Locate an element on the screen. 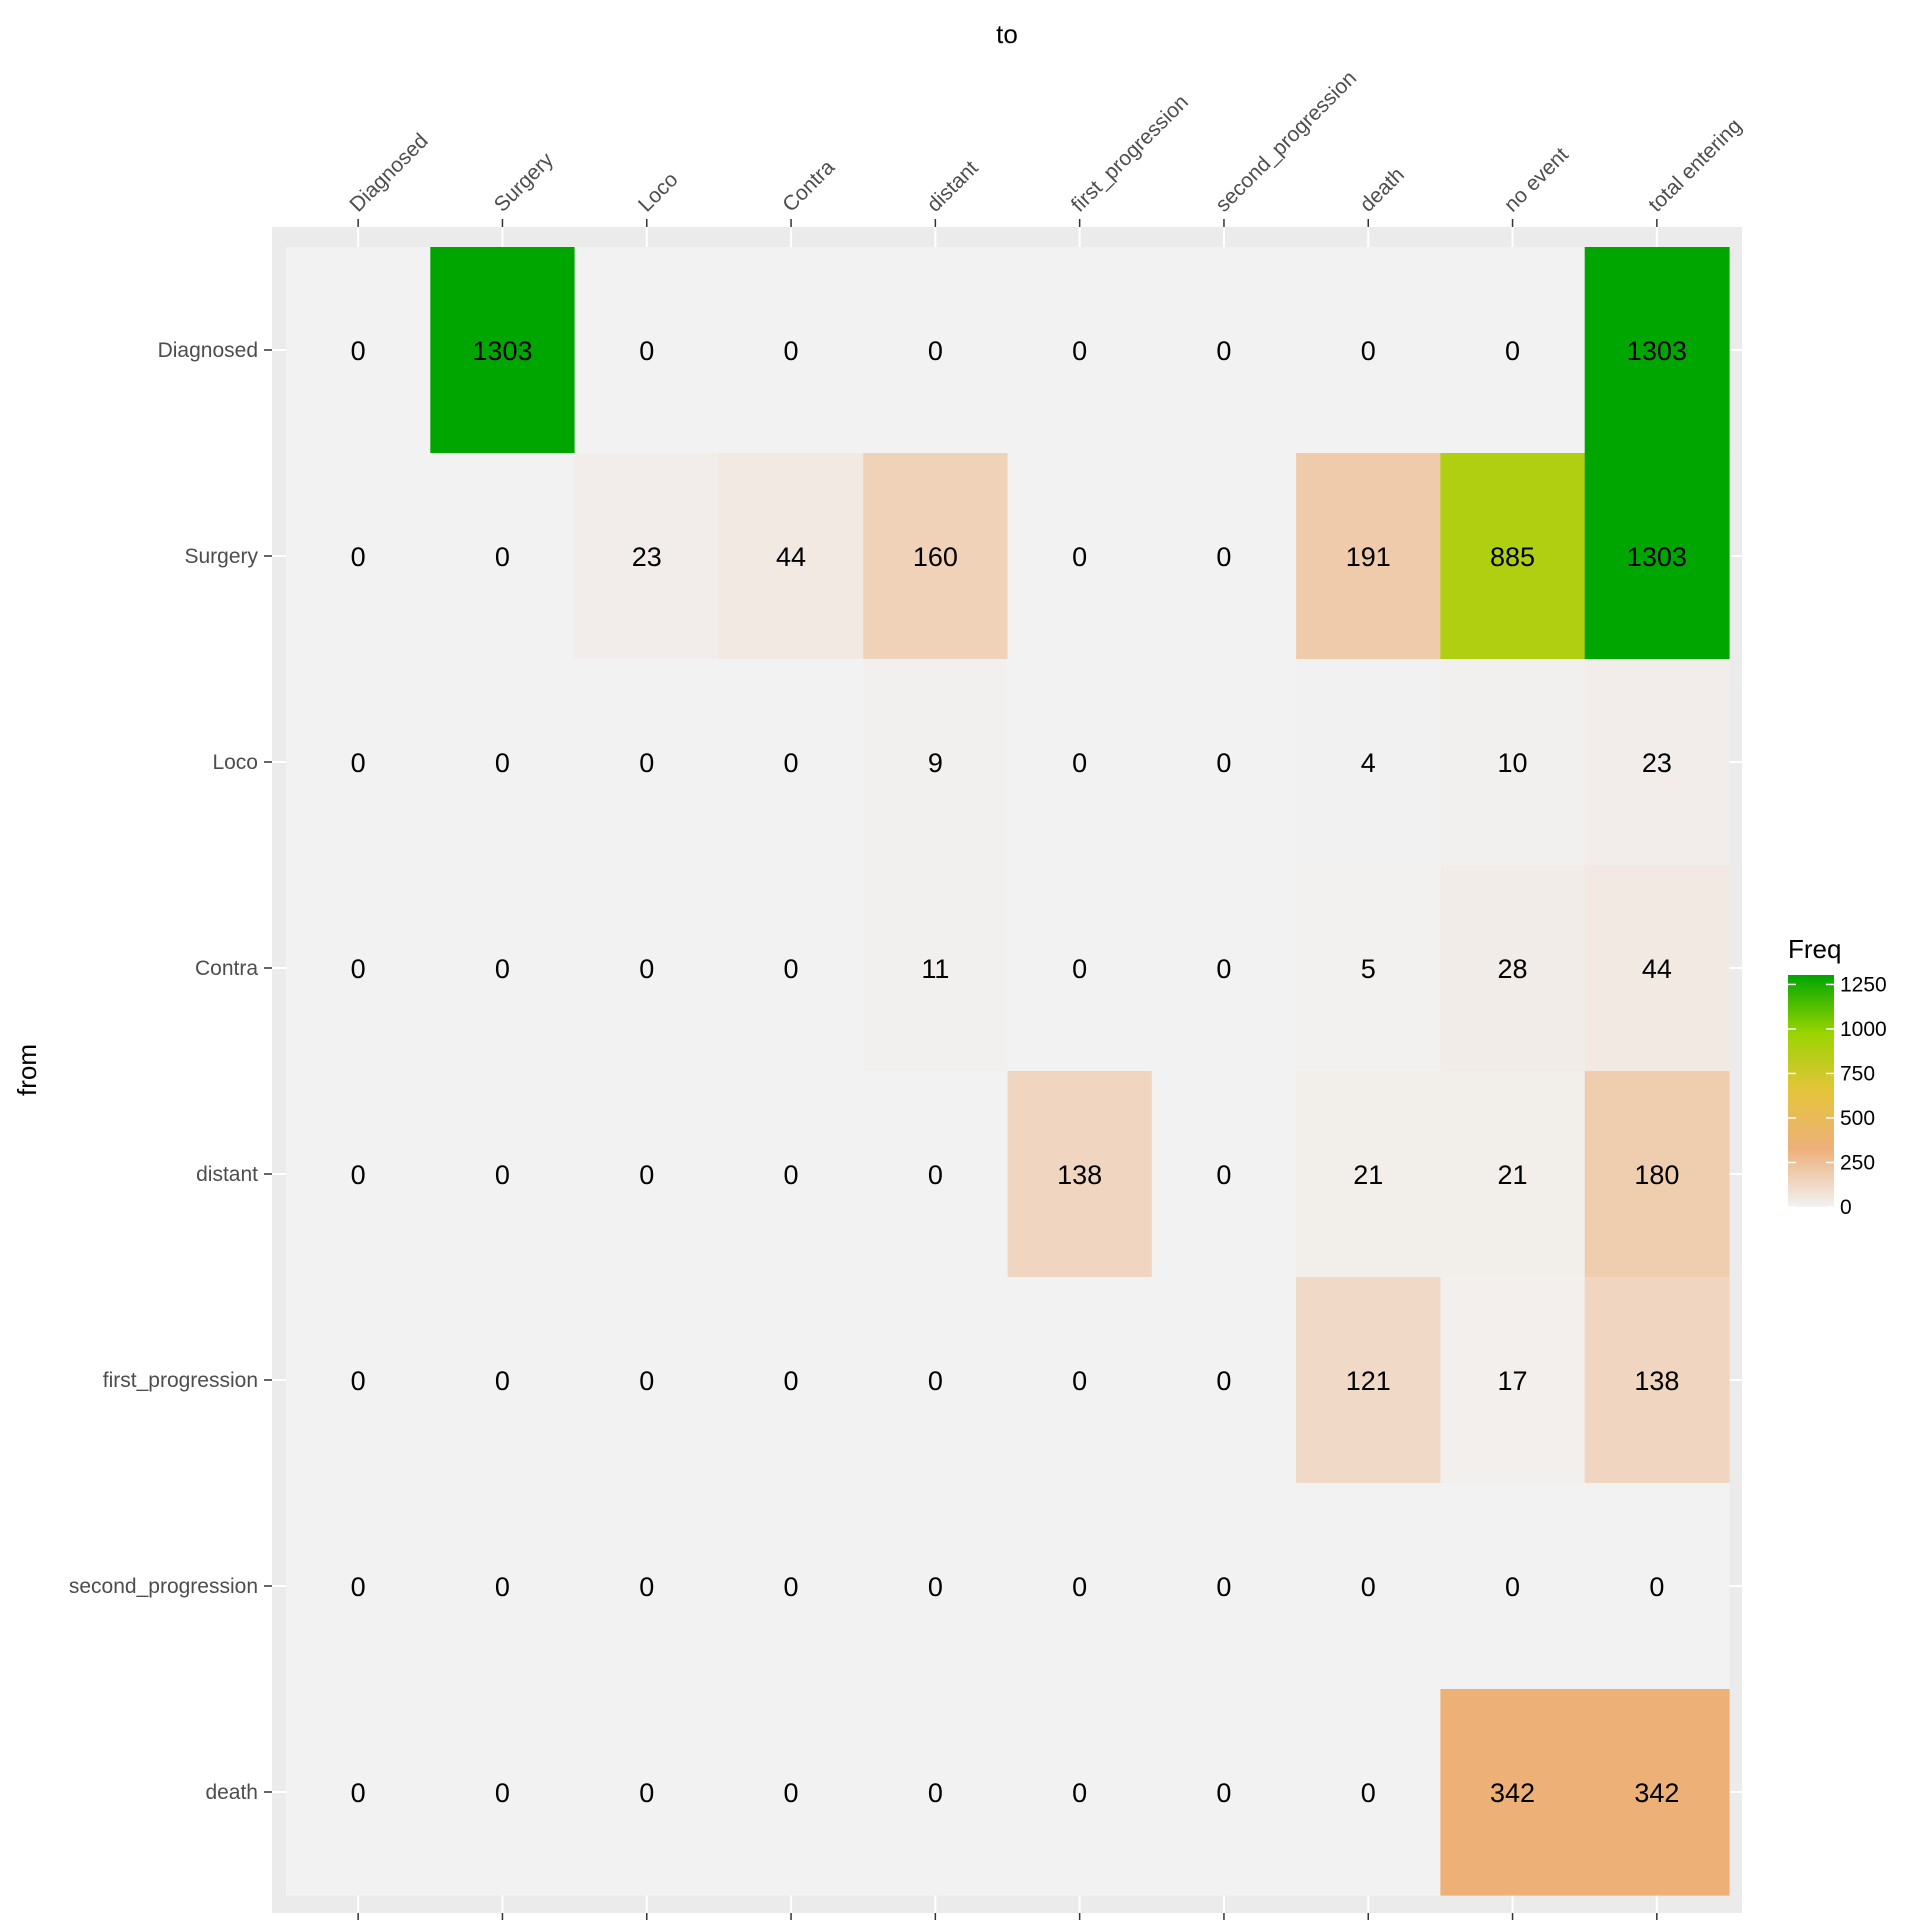 This screenshot has height=1920, width=1920. tile-second-progression-to-first-progression is located at coordinates (1080, 1586).